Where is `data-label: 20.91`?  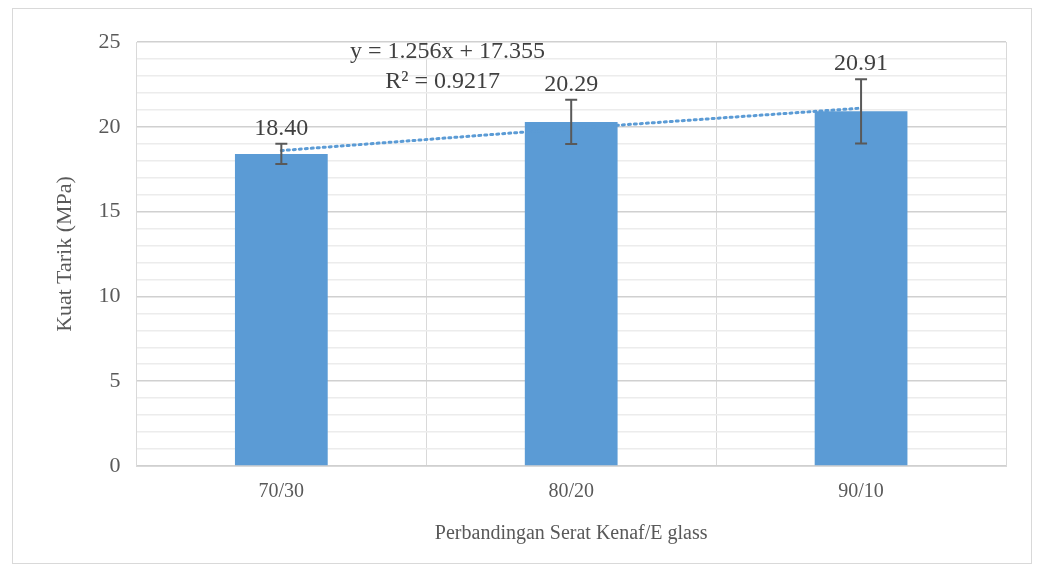 data-label: 20.91 is located at coordinates (861, 62).